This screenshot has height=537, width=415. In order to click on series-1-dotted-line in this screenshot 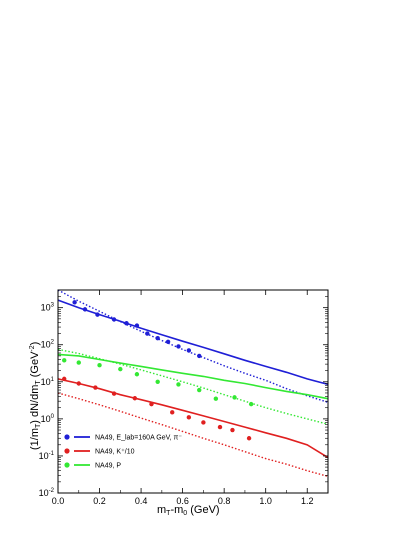, I will do `click(193, 435)`.